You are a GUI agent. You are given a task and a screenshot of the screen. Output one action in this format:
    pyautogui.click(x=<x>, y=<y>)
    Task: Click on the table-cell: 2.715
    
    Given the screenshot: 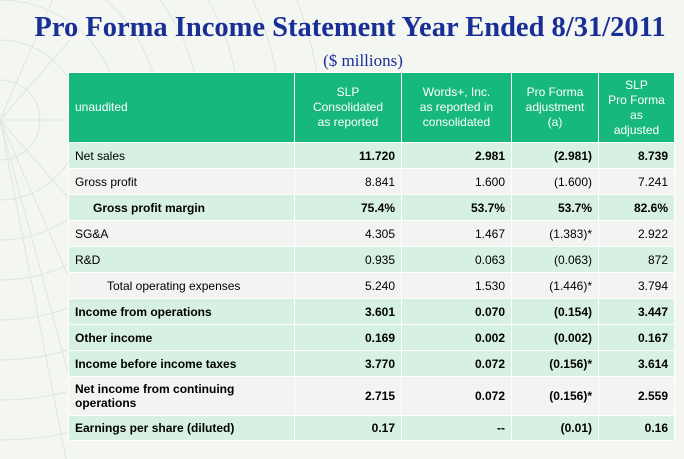 What is the action you would take?
    pyautogui.click(x=348, y=396)
    